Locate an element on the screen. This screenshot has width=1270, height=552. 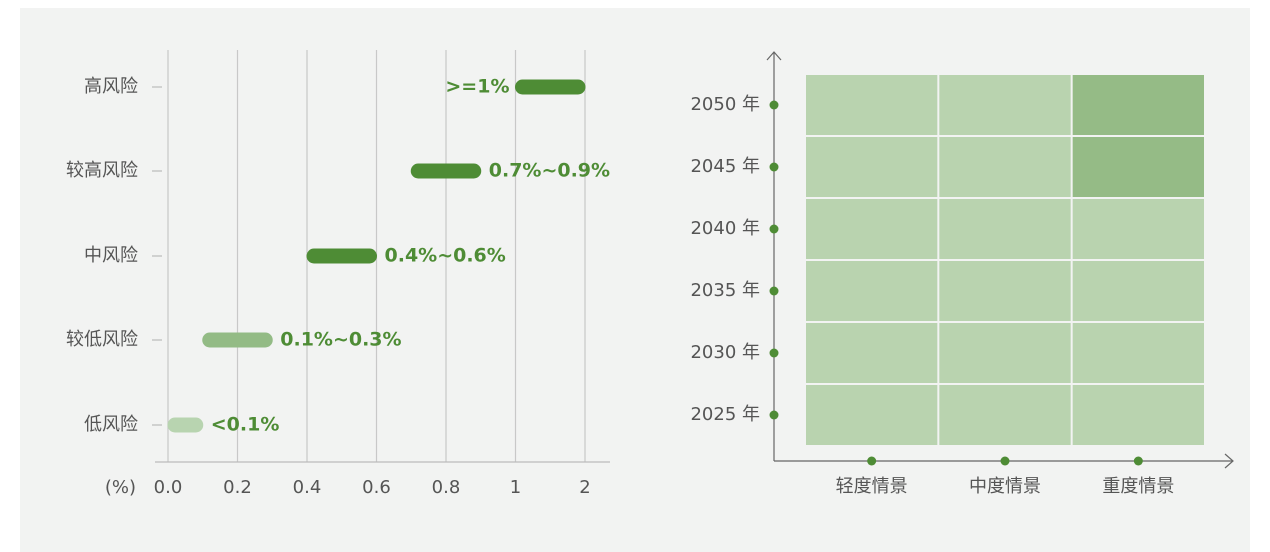
y-tick-label: 较低风险 is located at coordinates (102, 339).